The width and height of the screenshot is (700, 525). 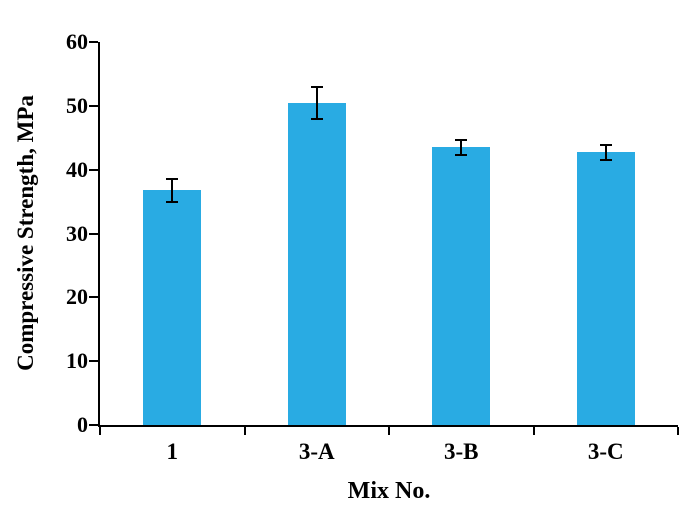 I want to click on y-tick-label: 40, so click(x=77, y=169).